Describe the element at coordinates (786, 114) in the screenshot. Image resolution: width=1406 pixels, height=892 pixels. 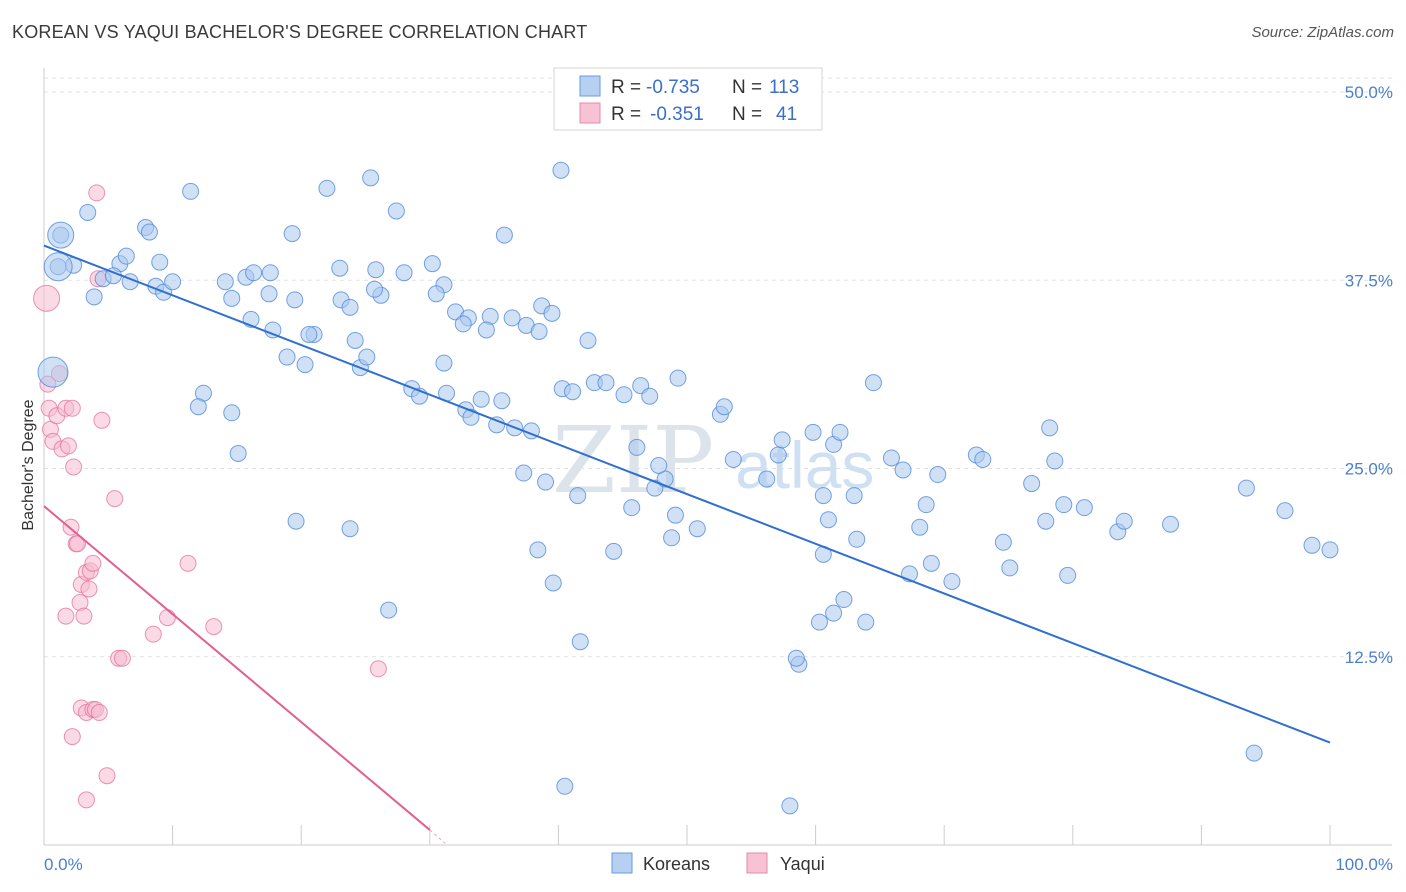
I see `legend-n-value-2: 41` at that location.